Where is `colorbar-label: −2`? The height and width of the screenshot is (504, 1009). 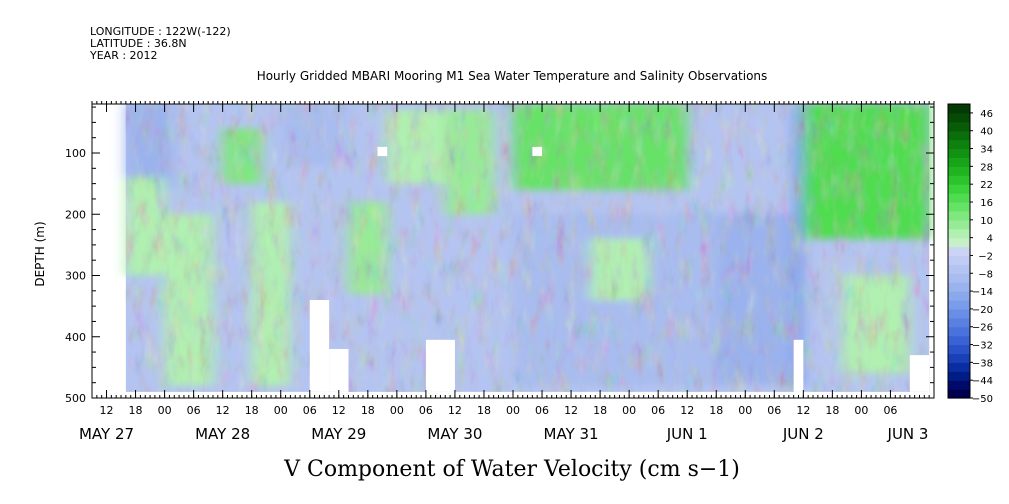
colorbar-label: −2 is located at coordinates (985, 256).